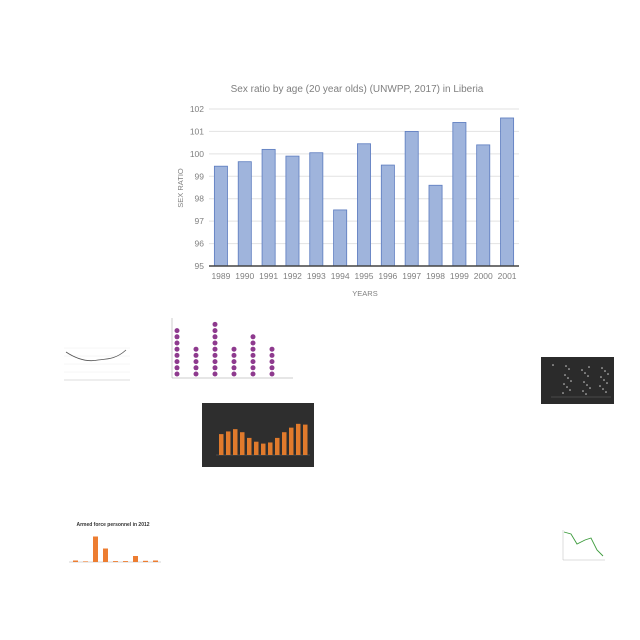  Describe the element at coordinates (435, 225) in the screenshot. I see `bar-1998` at that location.